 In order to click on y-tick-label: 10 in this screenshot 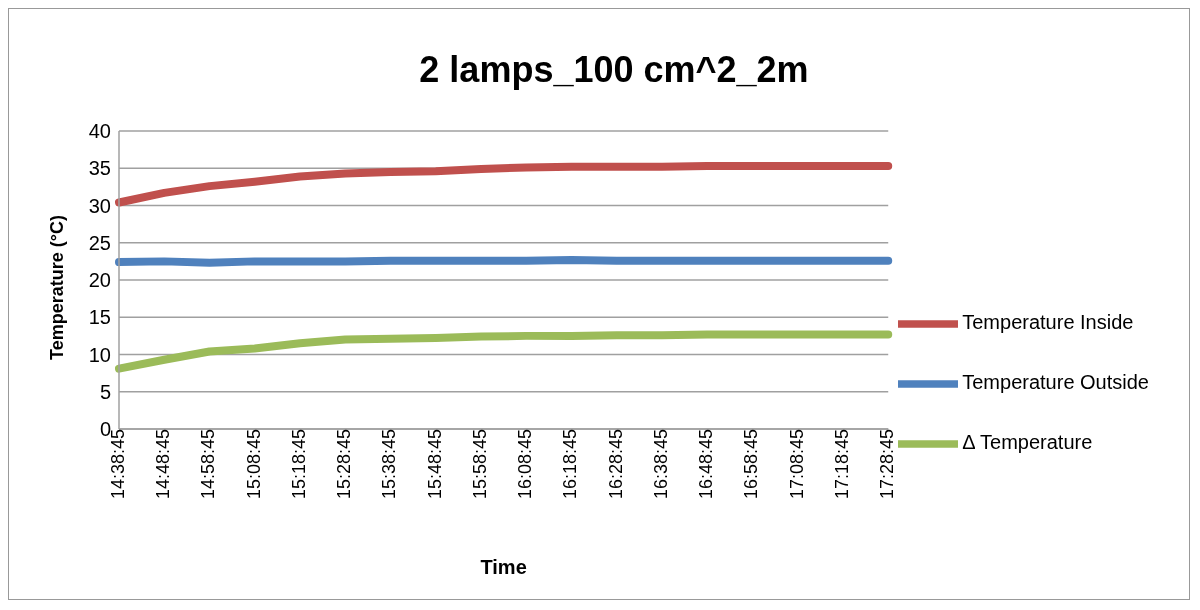, I will do `click(99, 354)`.